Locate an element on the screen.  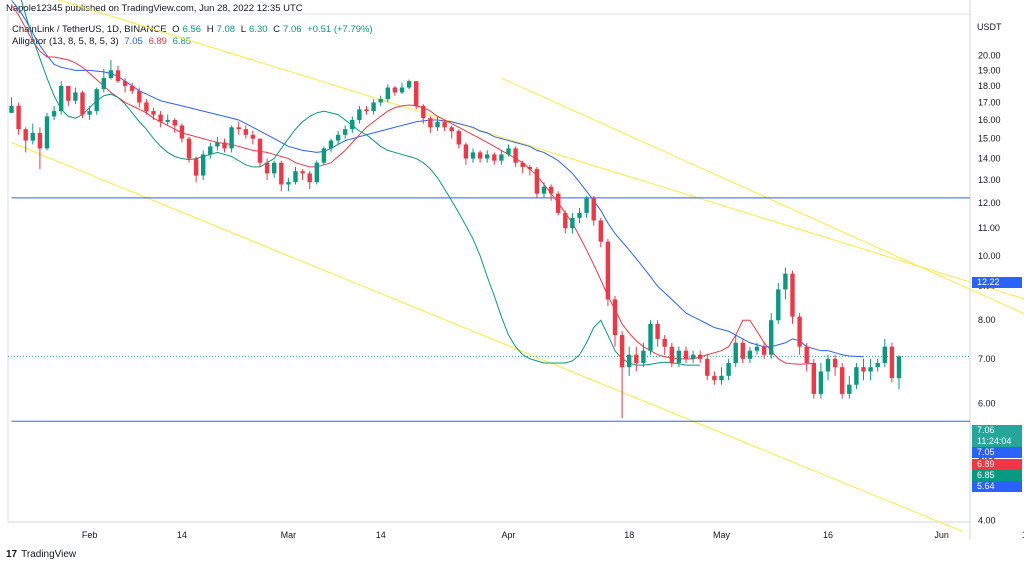
y-tick-label: 7.00 is located at coordinates (987, 359).